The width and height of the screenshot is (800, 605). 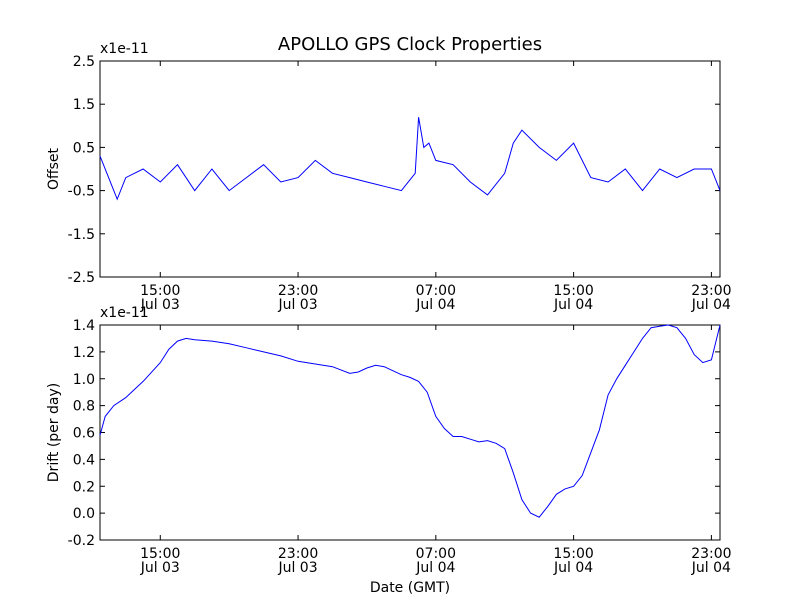 What do you see at coordinates (81, 278) in the screenshot?
I see `offset-y-tick-label: -2.5` at bounding box center [81, 278].